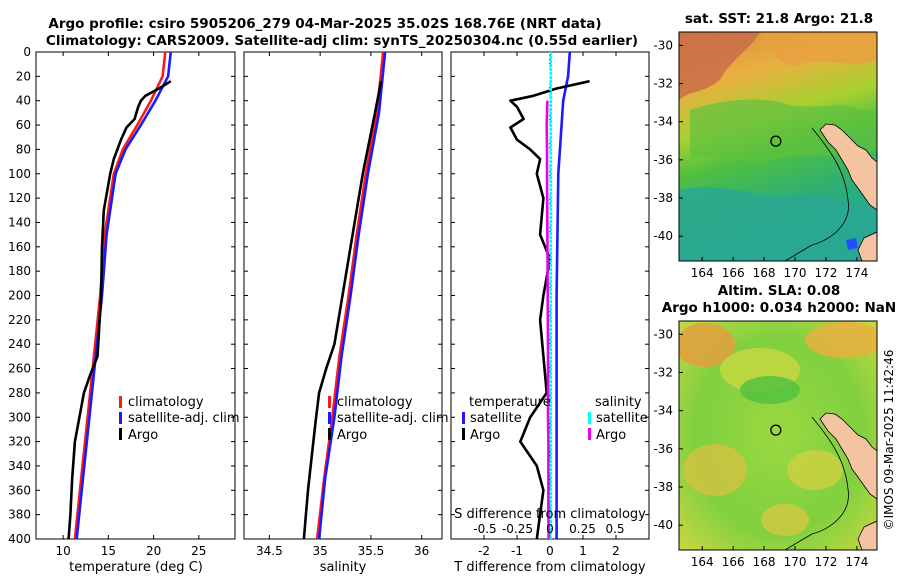  Describe the element at coordinates (23, 76) in the screenshot. I see `depth-tick-label: 20` at that location.